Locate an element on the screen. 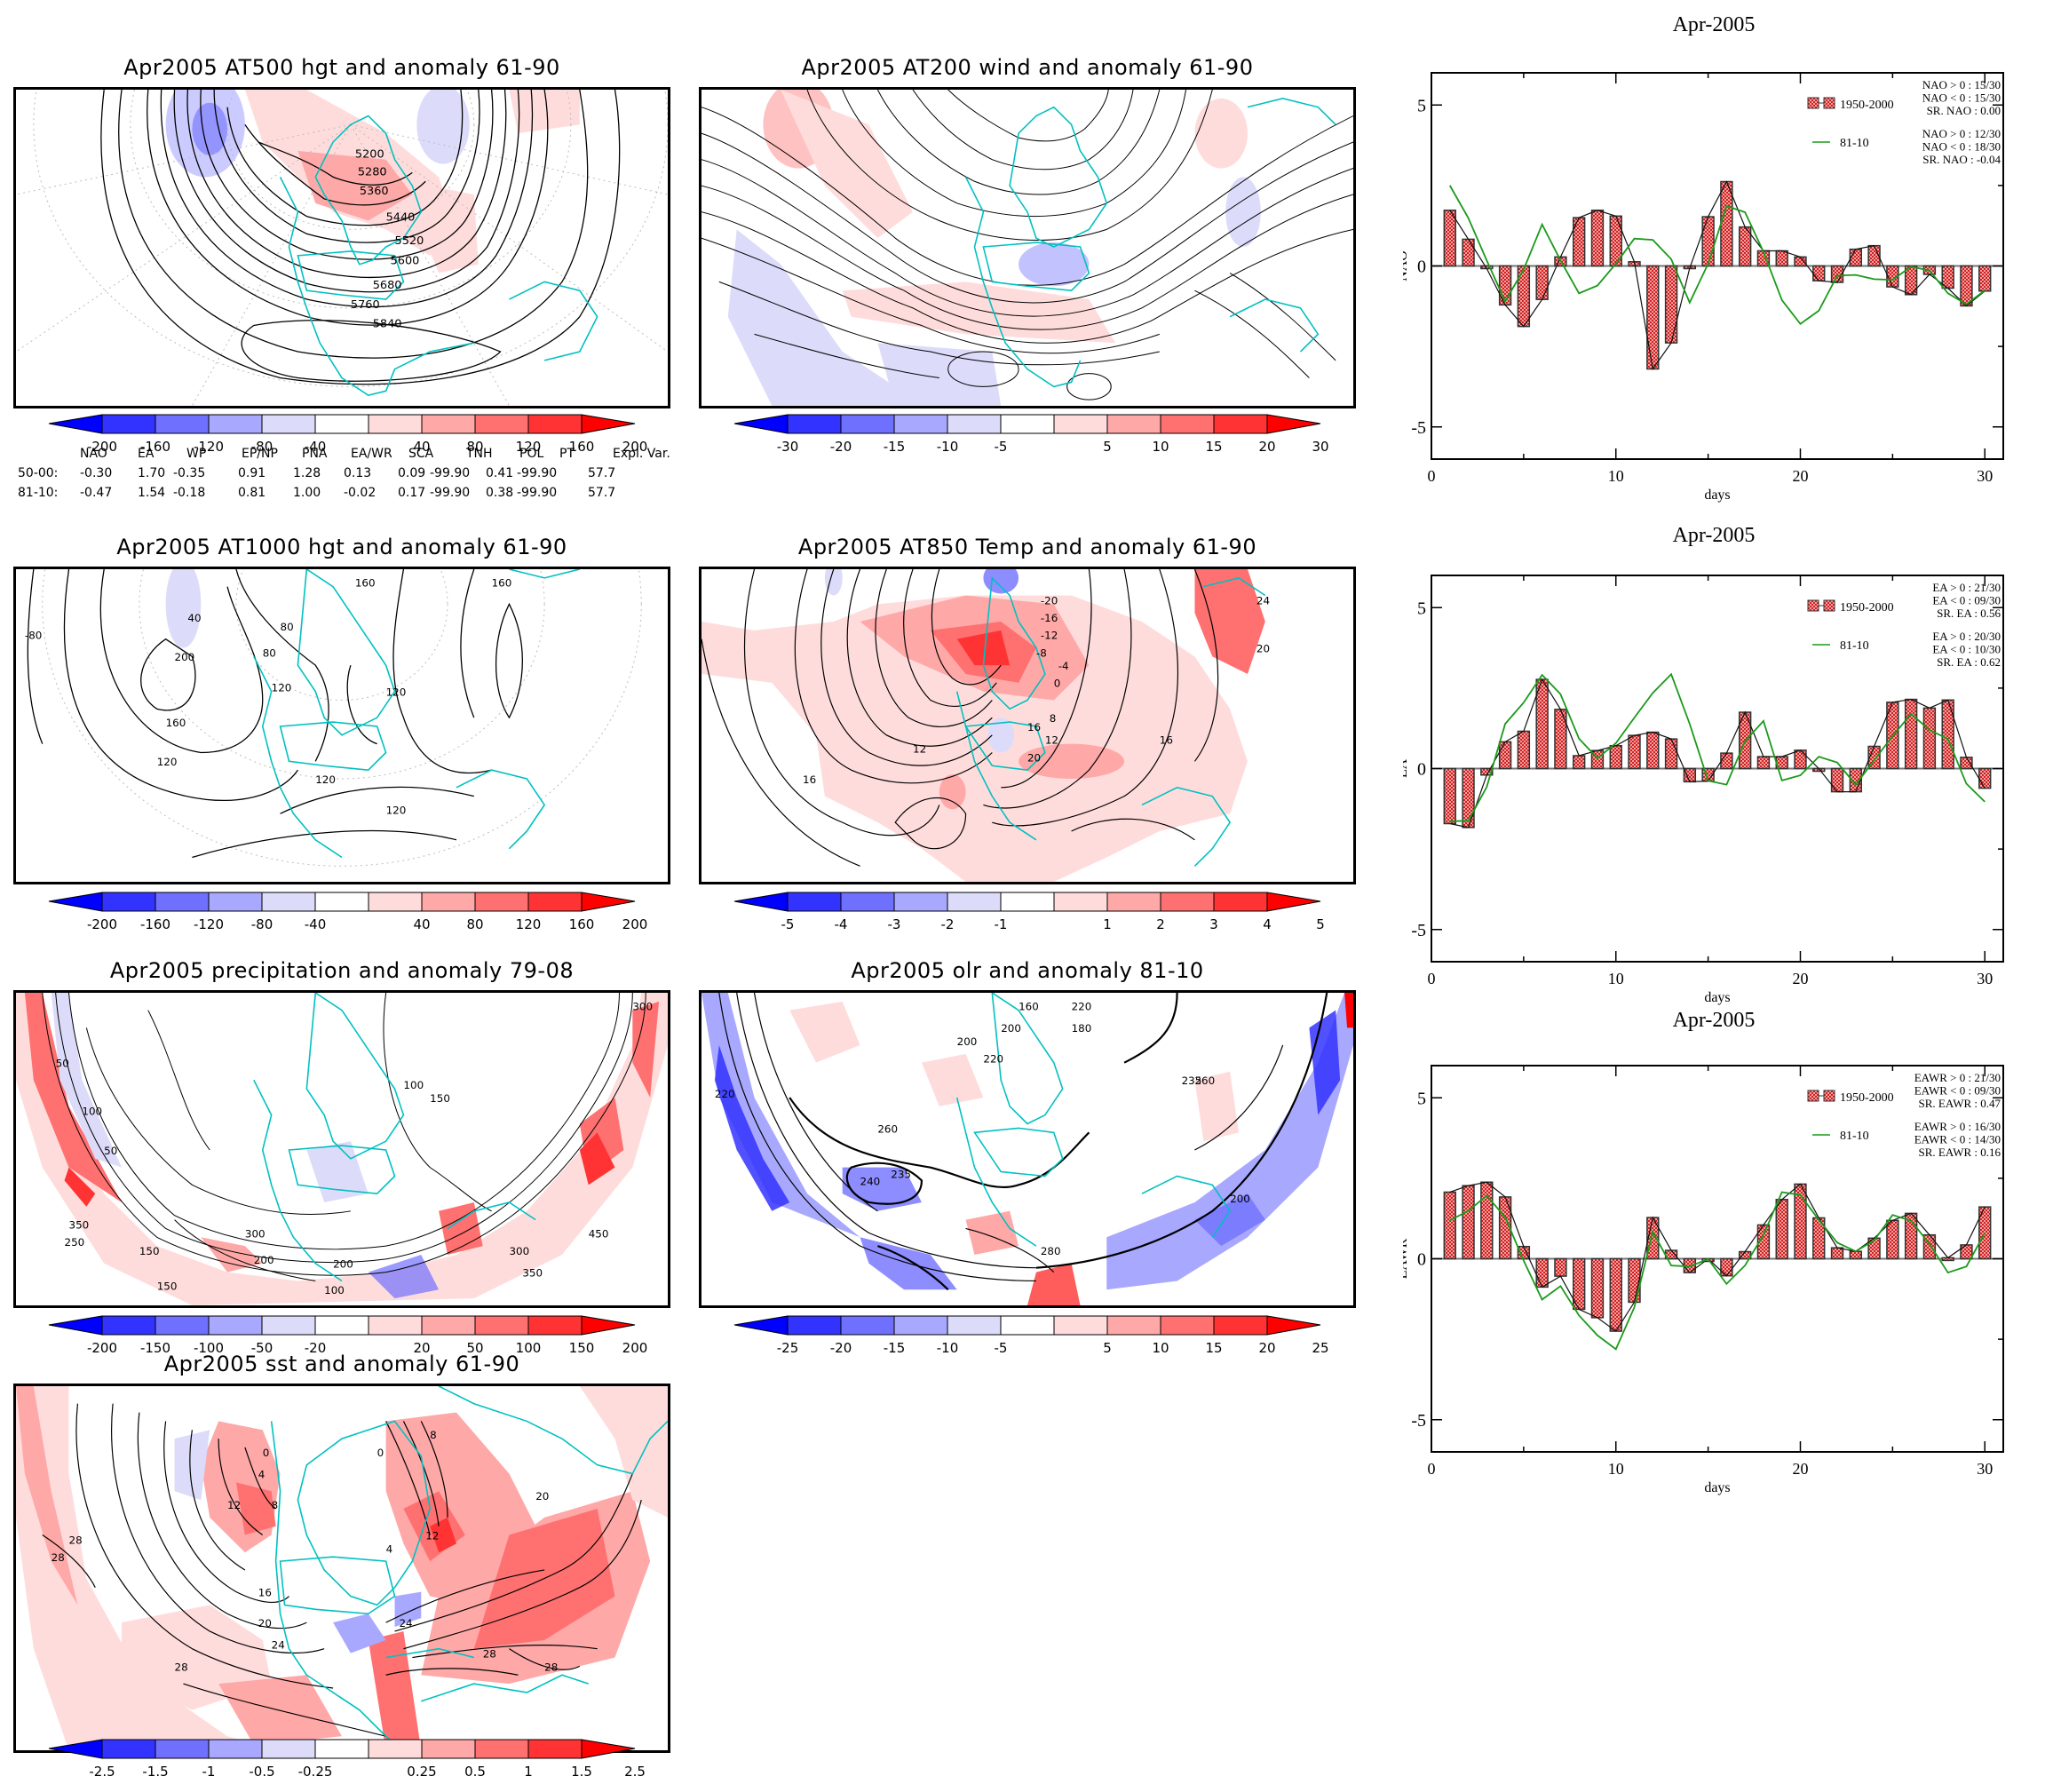 The height and width of the screenshot is (1792, 2053). colorbar-tick-label: 2 is located at coordinates (1160, 924).